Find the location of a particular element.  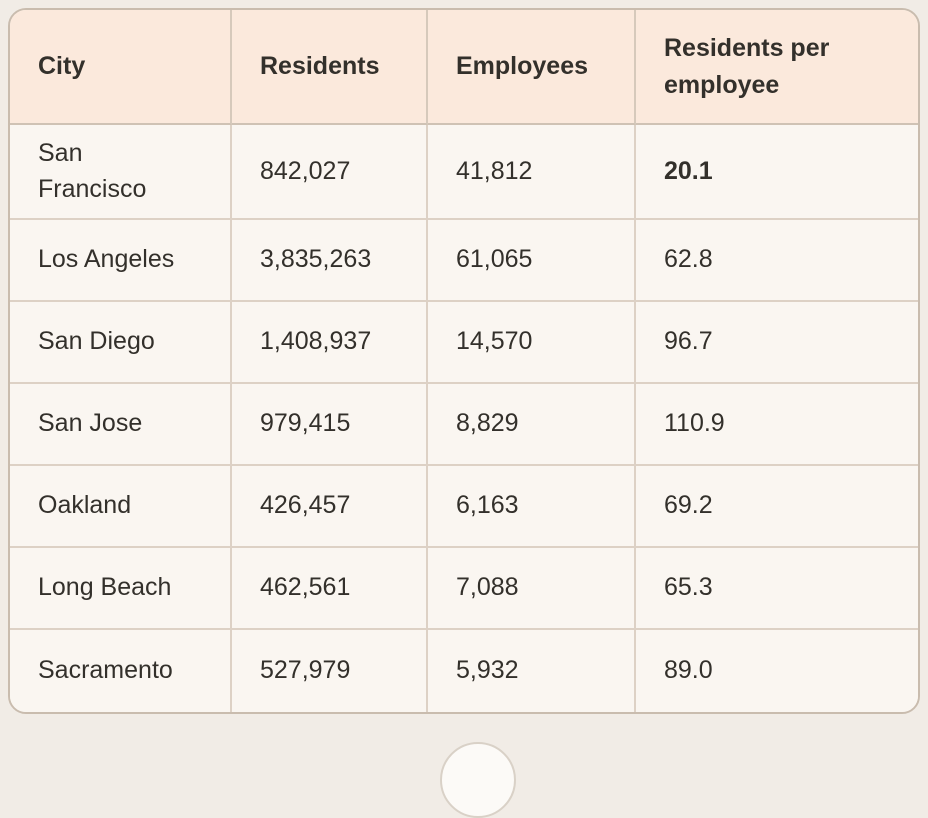

cell-residents: 1,408,937 is located at coordinates (330, 342).